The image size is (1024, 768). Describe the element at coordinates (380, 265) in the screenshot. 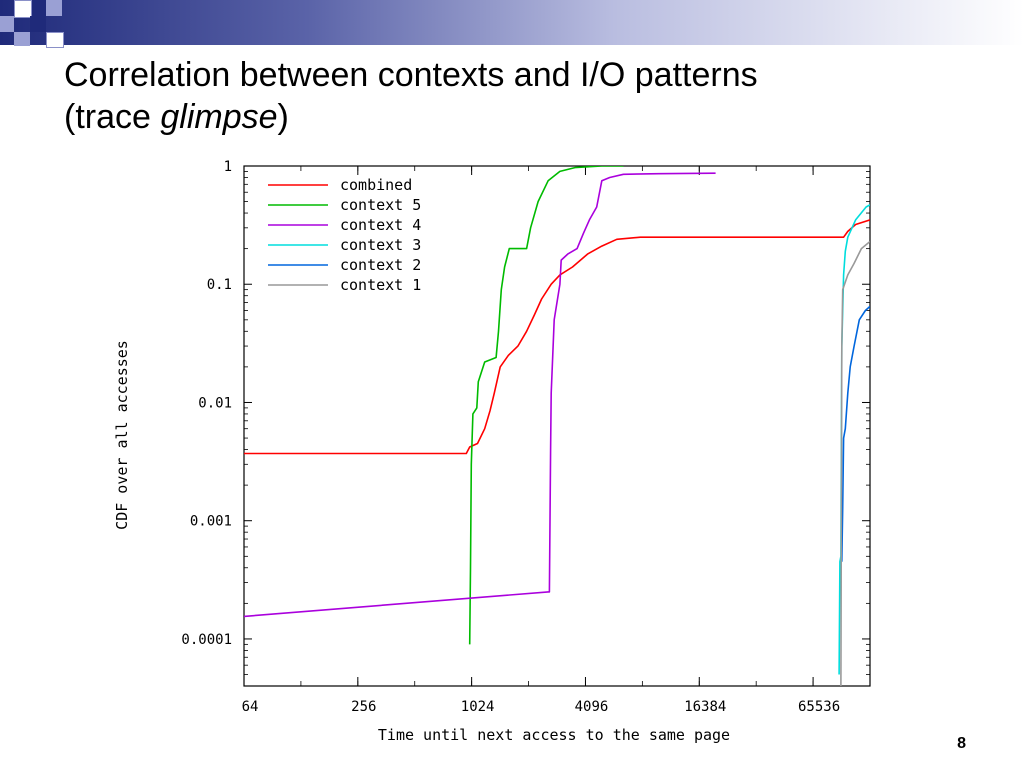

I see `legend-label: context 2` at that location.